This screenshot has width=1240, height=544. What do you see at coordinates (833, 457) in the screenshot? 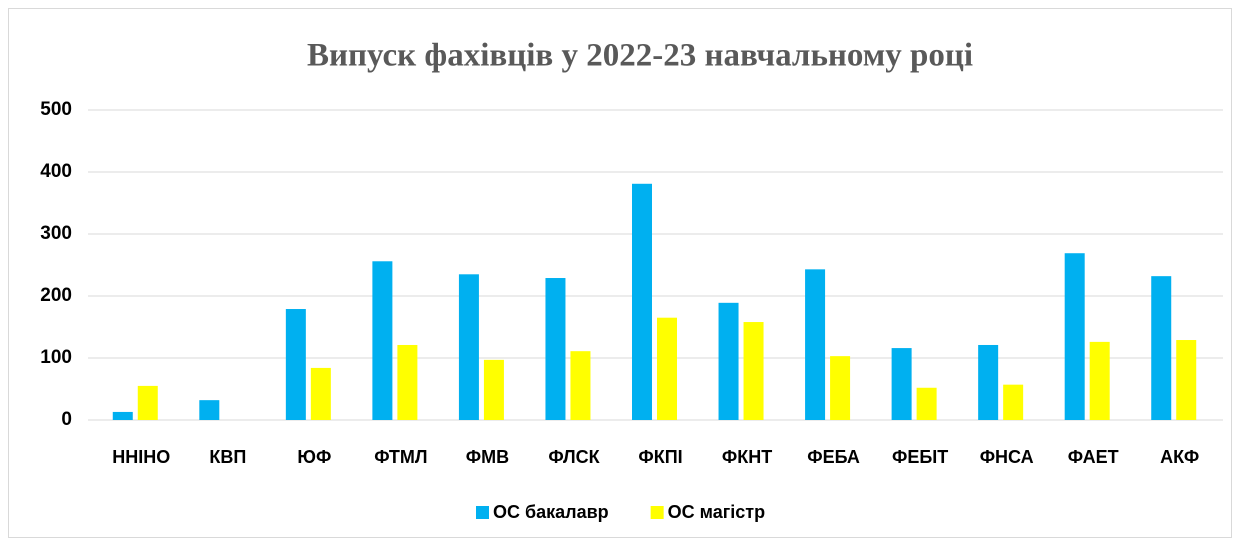
I see `x-tick-label: ФЕБА` at bounding box center [833, 457].